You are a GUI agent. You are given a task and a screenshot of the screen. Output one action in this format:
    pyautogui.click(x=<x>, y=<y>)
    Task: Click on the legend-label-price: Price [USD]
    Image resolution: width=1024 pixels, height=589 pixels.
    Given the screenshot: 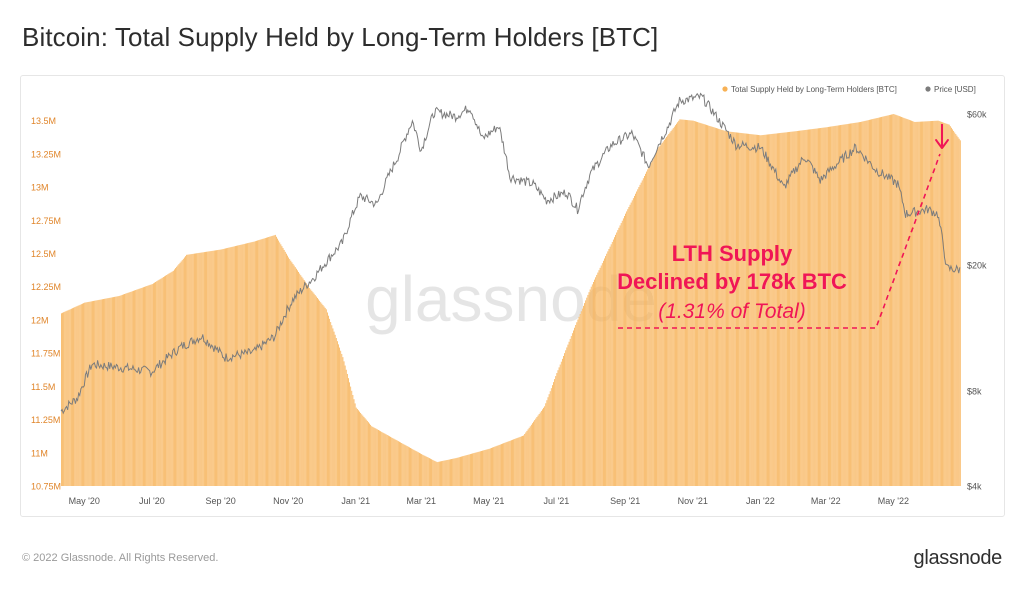 What is the action you would take?
    pyautogui.click(x=955, y=89)
    